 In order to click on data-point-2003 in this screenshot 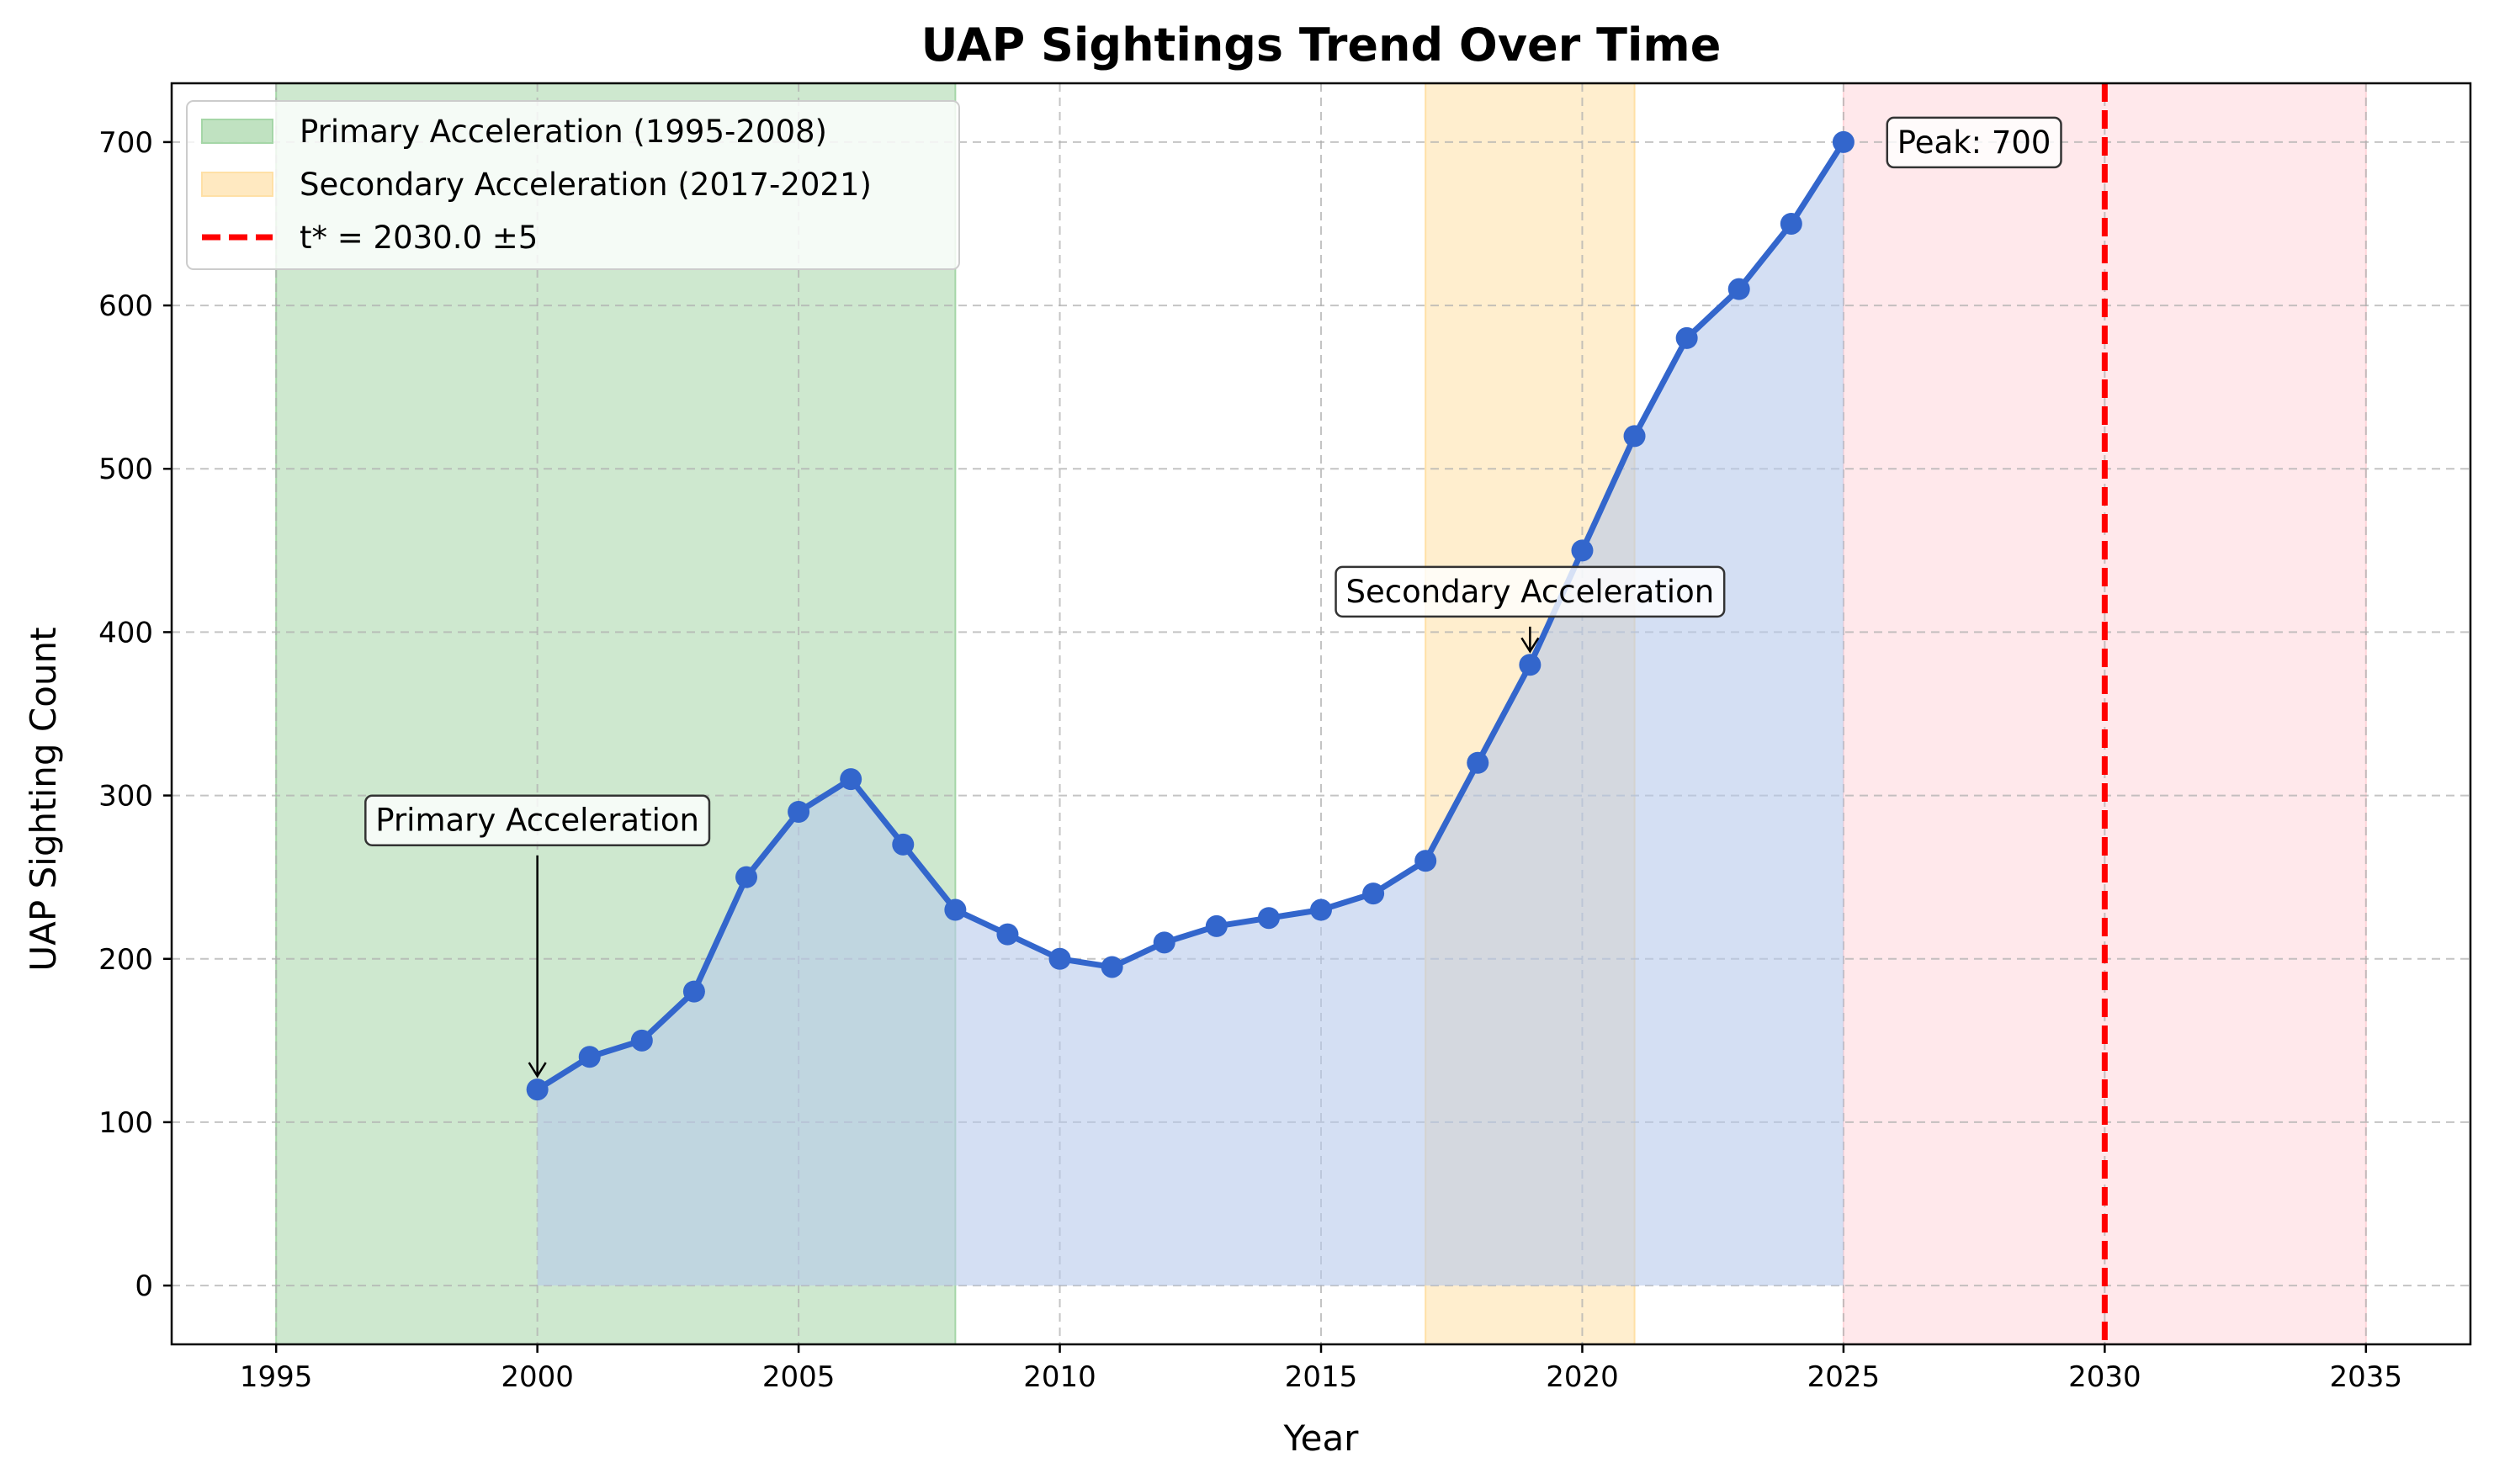, I will do `click(694, 991)`.